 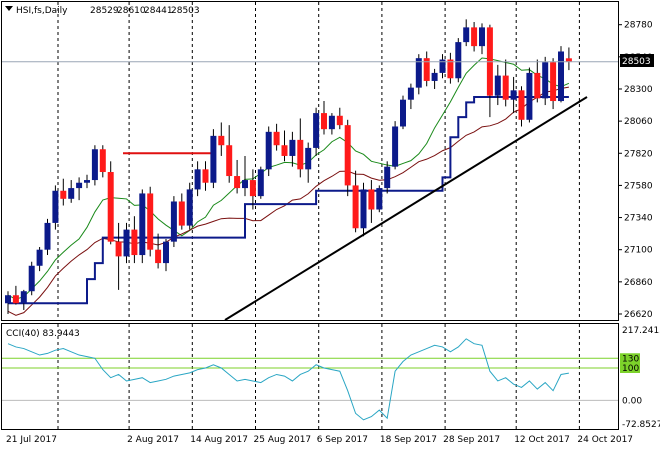 I want to click on x-tick-label: 28 Sep 2017, so click(x=471, y=440).